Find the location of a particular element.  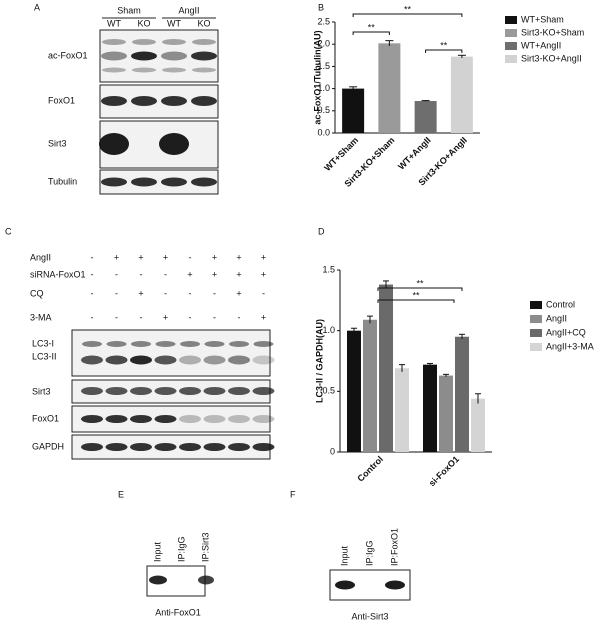

y-tick-label: 0 is located at coordinates (332, 451).